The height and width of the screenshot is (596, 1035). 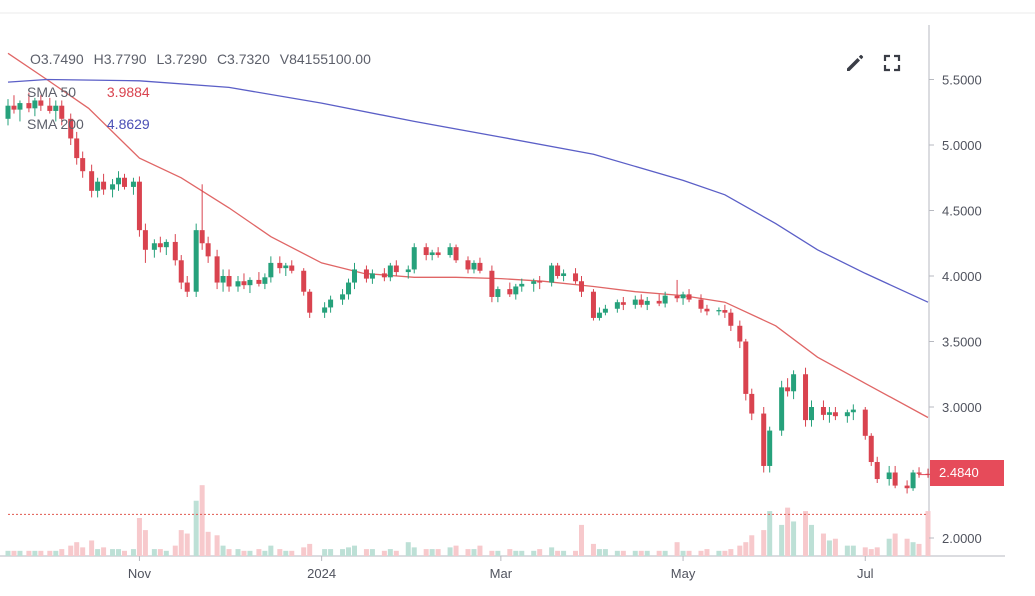 What do you see at coordinates (501, 573) in the screenshot?
I see `time-tick-label: Mar` at bounding box center [501, 573].